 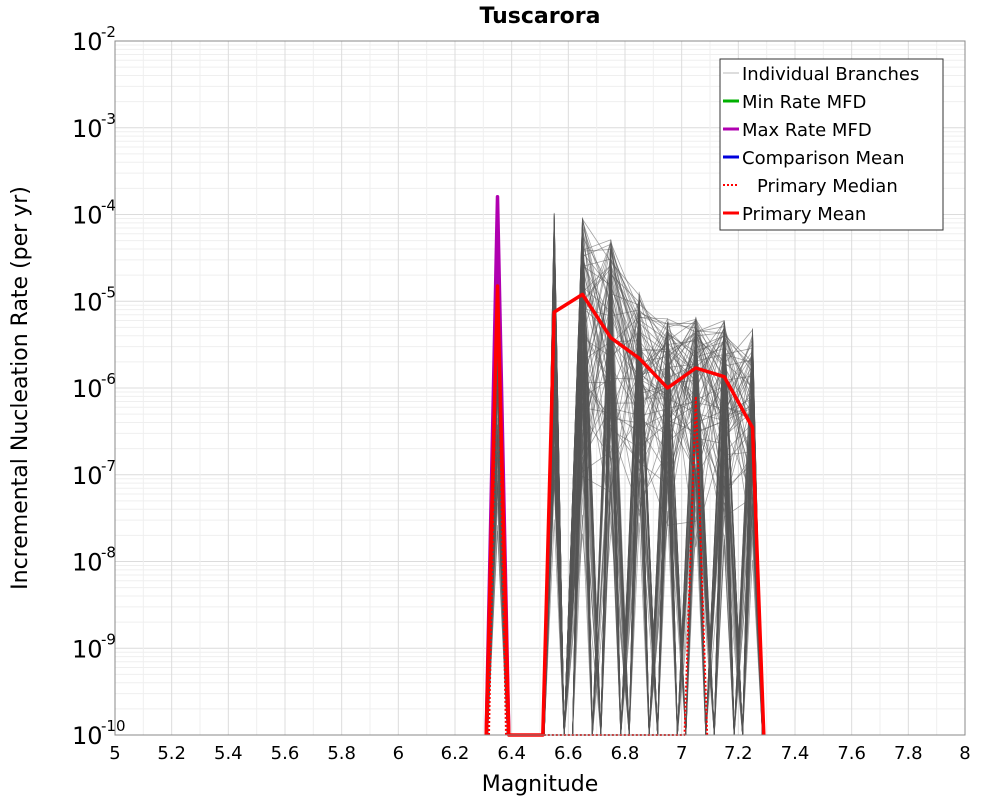 I want to click on x-tick-label: 5.8, so click(x=341, y=753).